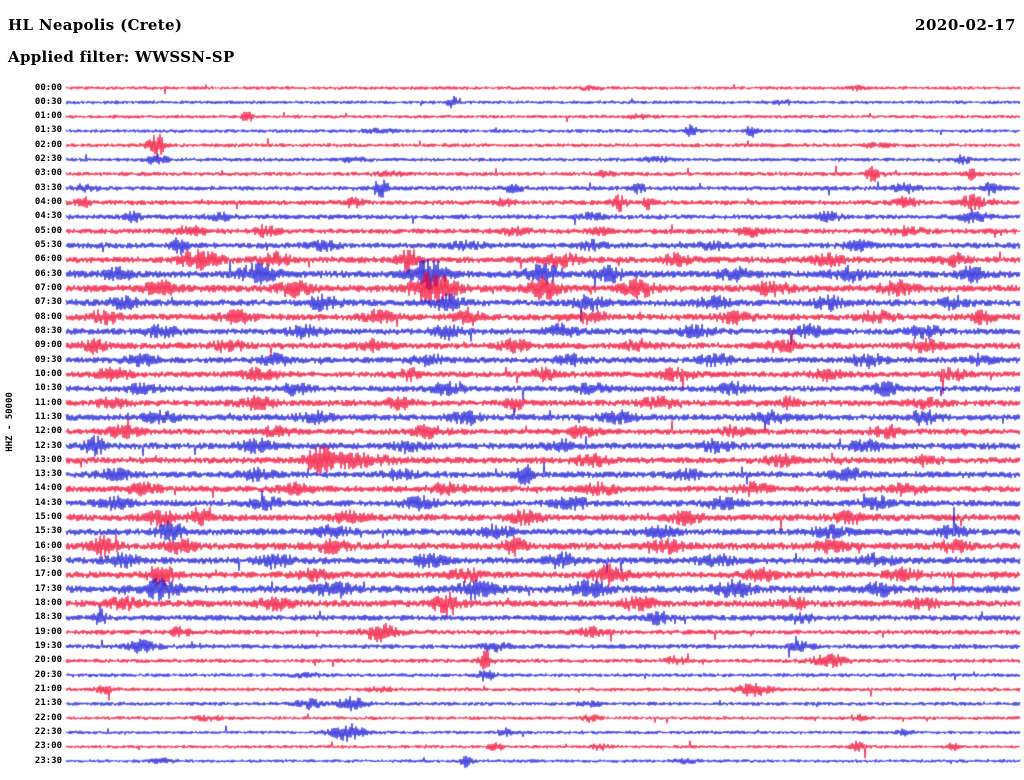  I want to click on time-label: 17:00, so click(48, 574).